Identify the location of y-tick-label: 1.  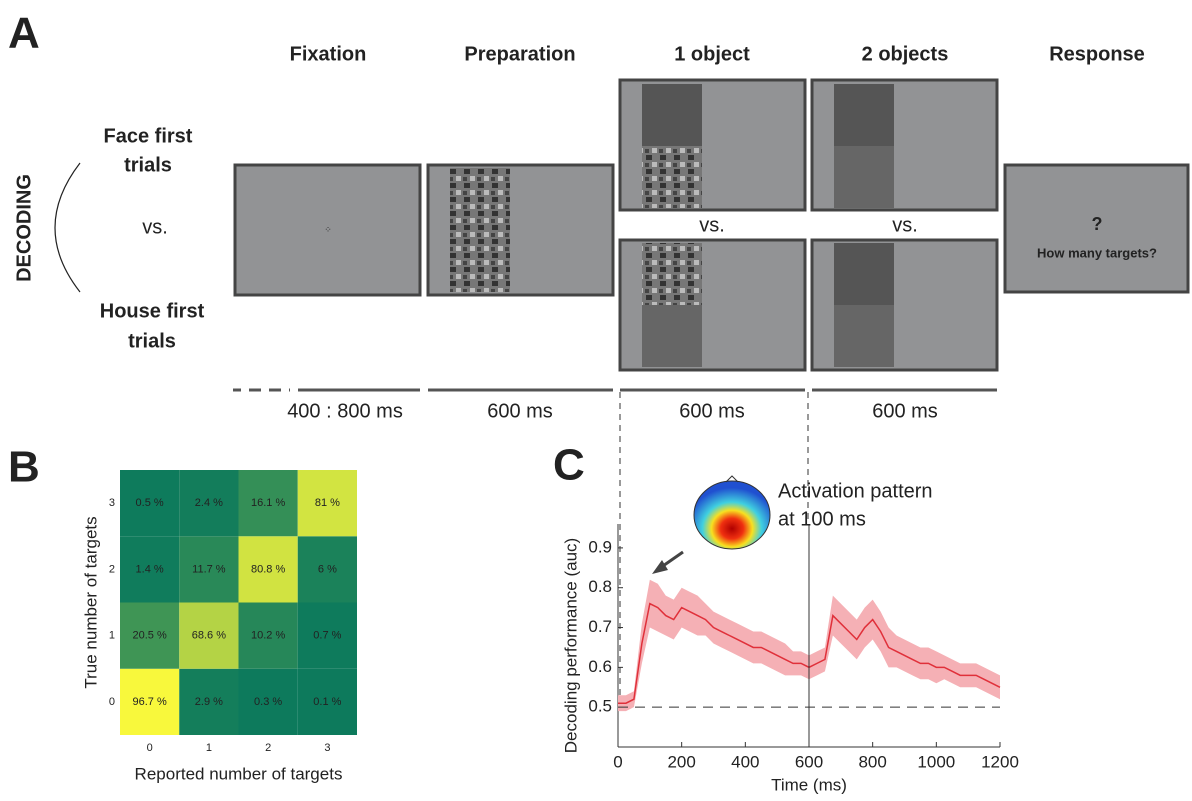
(112, 636).